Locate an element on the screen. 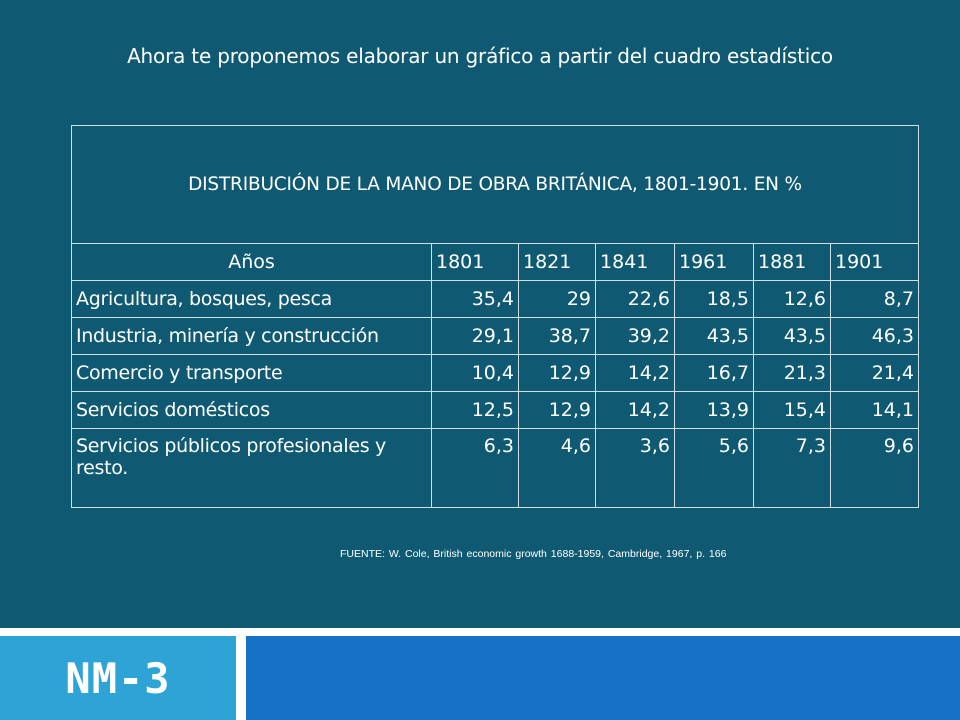  table-cell: 38,7 is located at coordinates (557, 336).